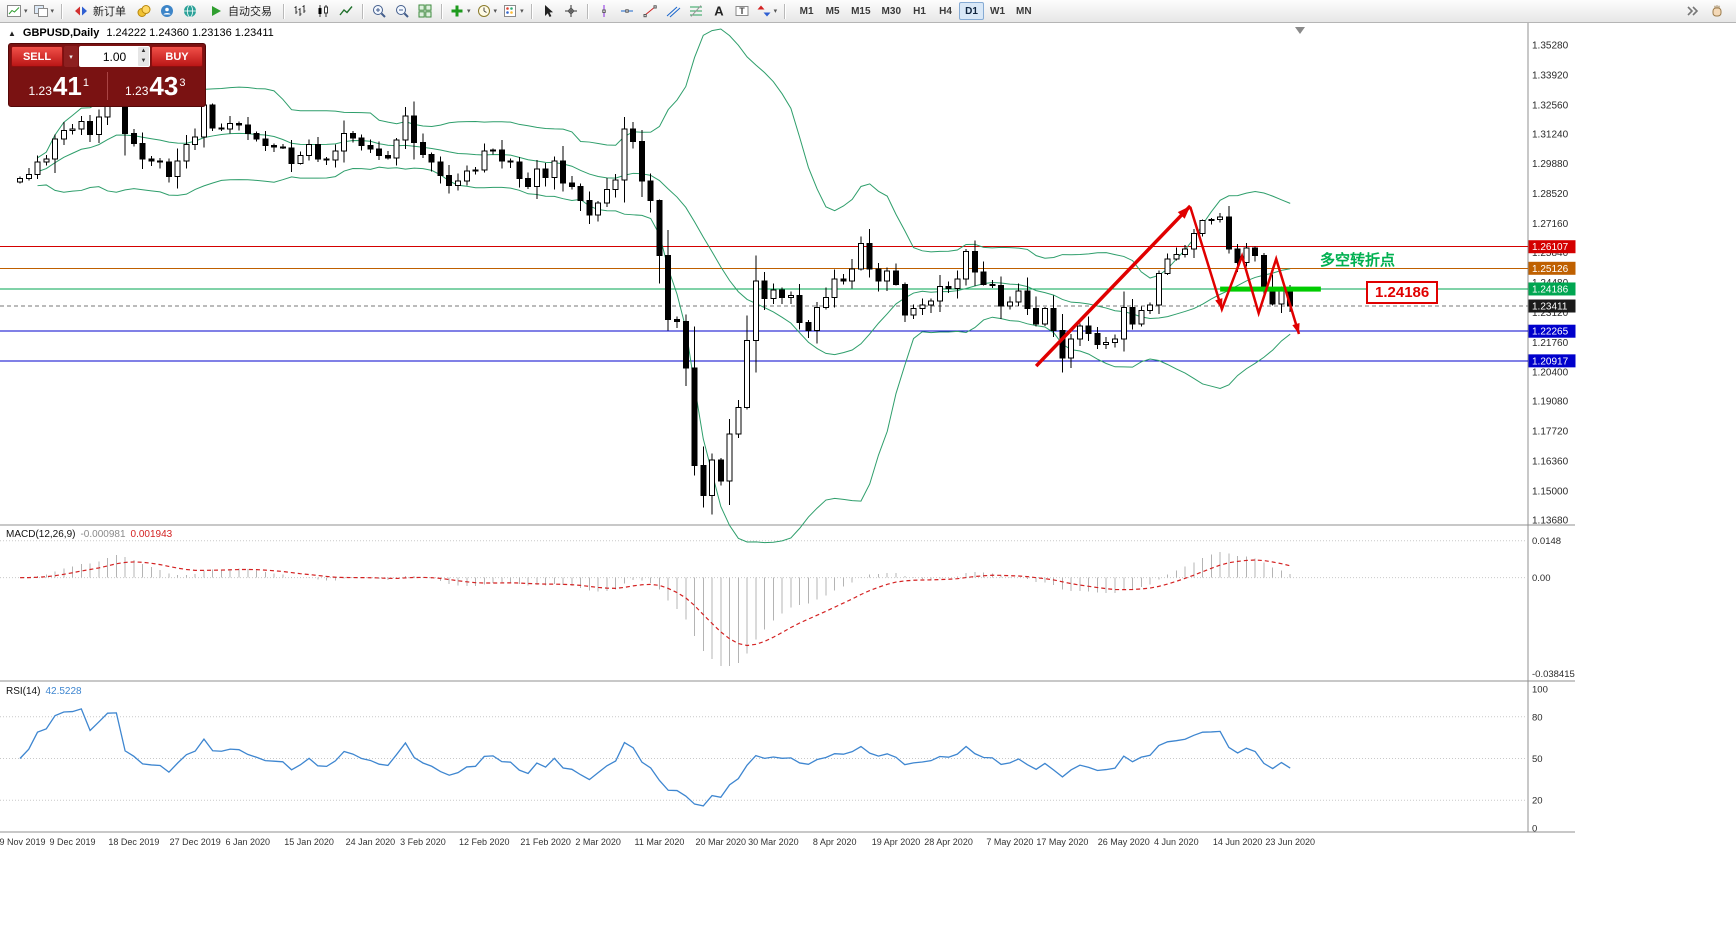 The height and width of the screenshot is (948, 1736). I want to click on trend-arrow-annotation, so click(1113, 286).